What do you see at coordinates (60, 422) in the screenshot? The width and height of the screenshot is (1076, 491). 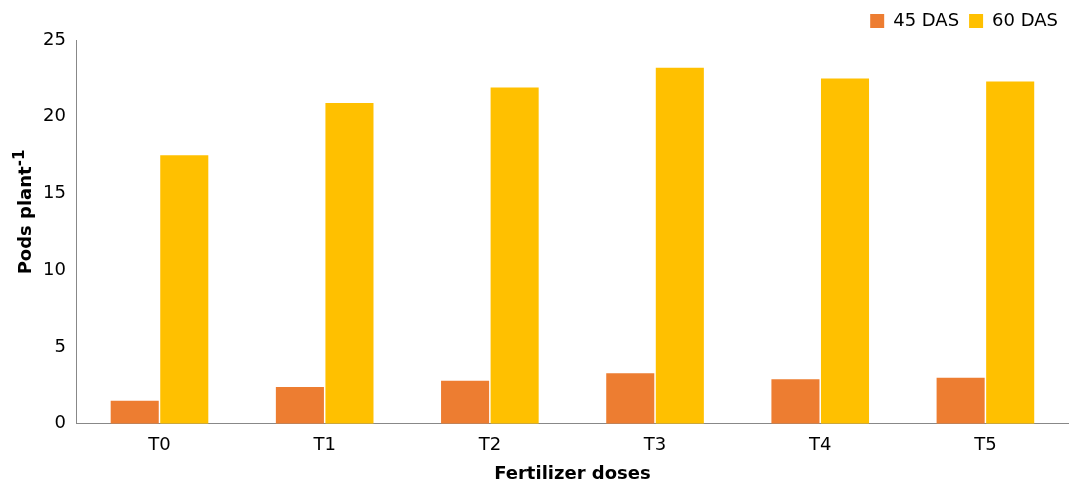 I see `y-tick-label: 0` at bounding box center [60, 422].